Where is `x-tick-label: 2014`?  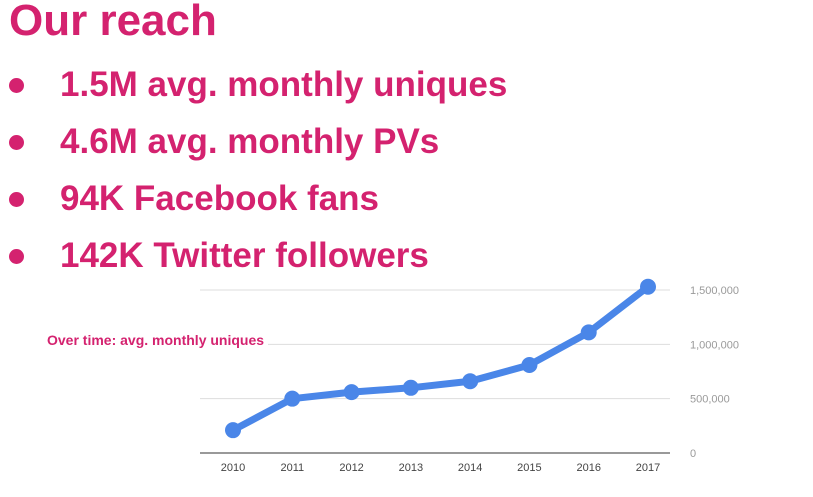 x-tick-label: 2014 is located at coordinates (470, 468).